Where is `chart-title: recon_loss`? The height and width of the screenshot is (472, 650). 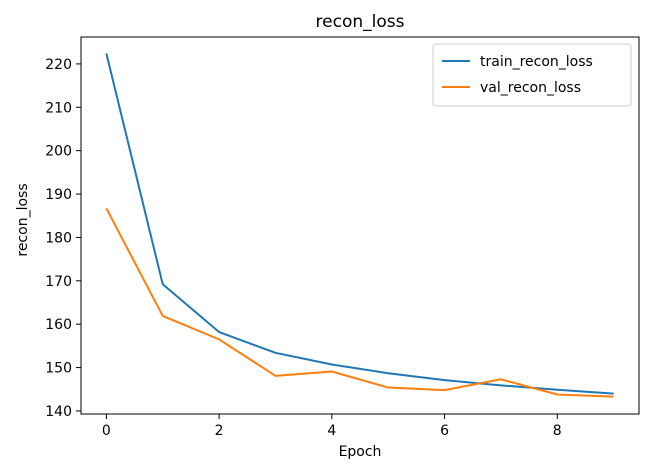
chart-title: recon_loss is located at coordinates (360, 22).